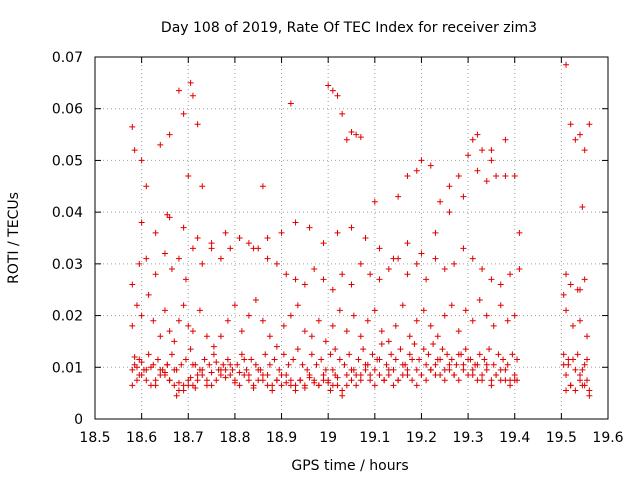 The width and height of the screenshot is (640, 480). Describe the element at coordinates (188, 438) in the screenshot. I see `x-tick-label: 18.7` at that location.